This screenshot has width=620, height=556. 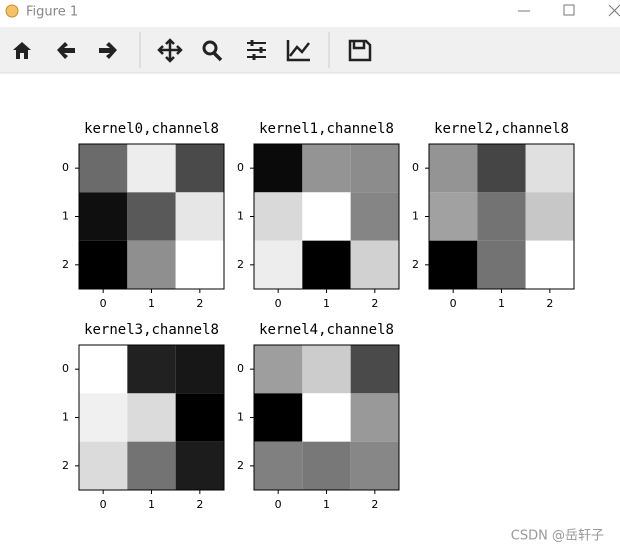 What do you see at coordinates (360, 50) in the screenshot?
I see `save-button` at bounding box center [360, 50].